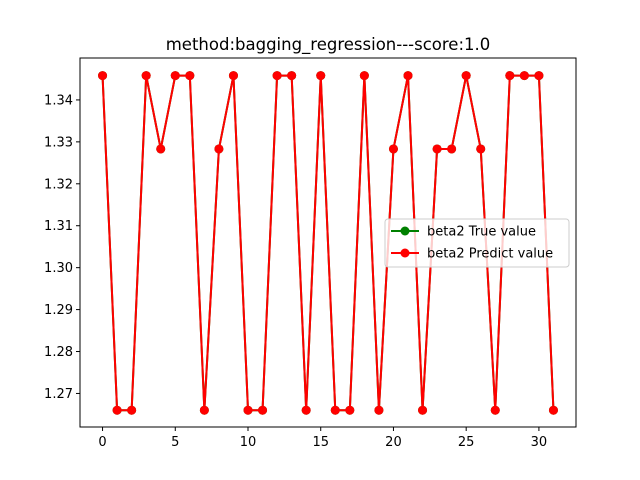  What do you see at coordinates (58, 100) in the screenshot?
I see `y-tick-label: 1.34` at bounding box center [58, 100].